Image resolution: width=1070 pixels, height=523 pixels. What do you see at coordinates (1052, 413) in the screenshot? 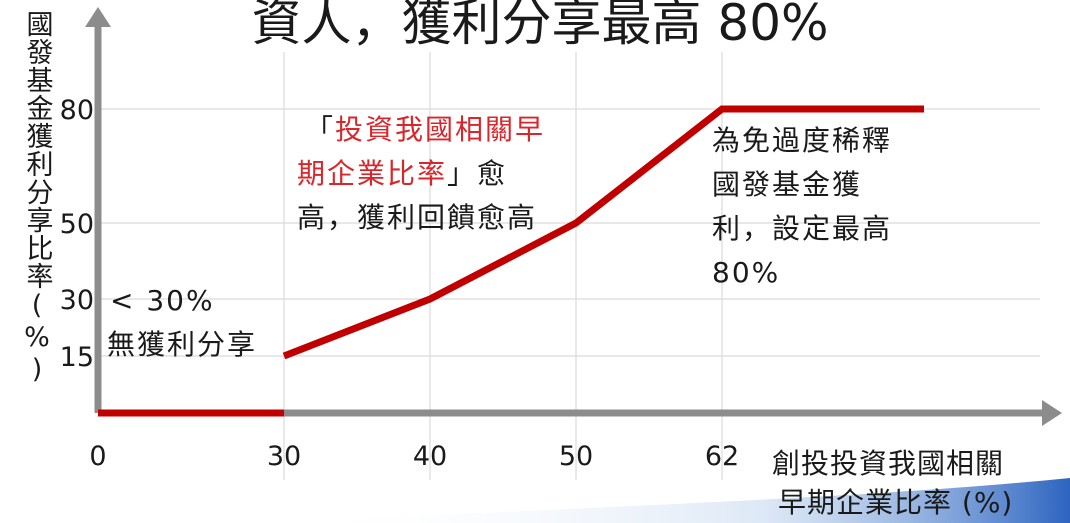
I see `x-axis-arrow-icon` at bounding box center [1052, 413].